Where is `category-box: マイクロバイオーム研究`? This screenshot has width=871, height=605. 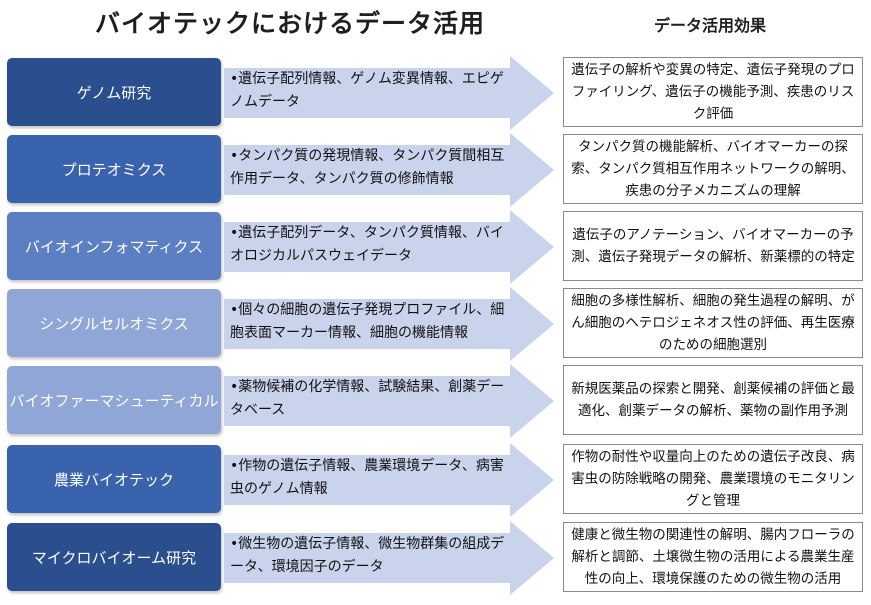 category-box: マイクロバイオーム研究 is located at coordinates (114, 557).